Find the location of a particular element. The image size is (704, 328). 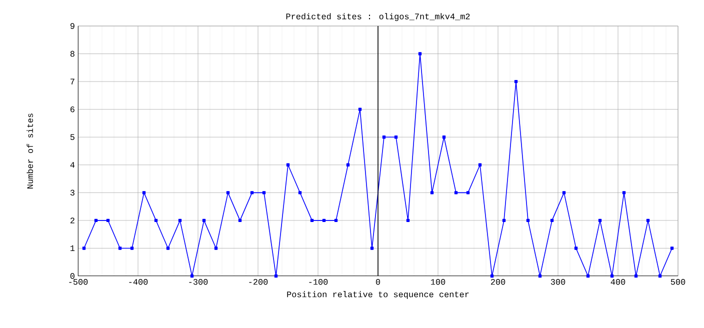

x-tick-label: 200 is located at coordinates (498, 282).